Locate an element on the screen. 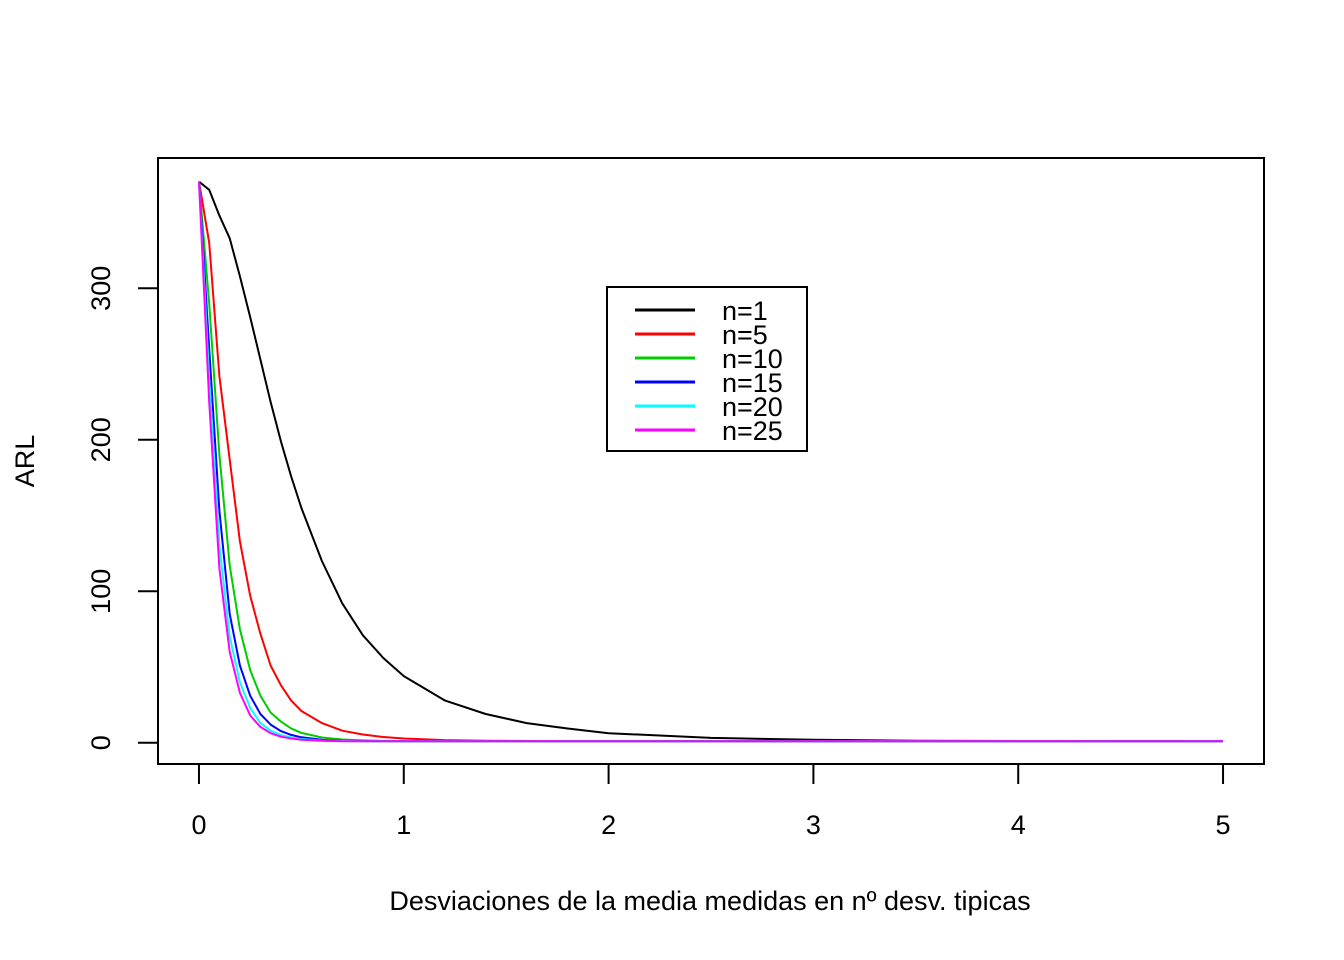 The width and height of the screenshot is (1344, 960). x-axis: 0 1 2 3 4 5 is located at coordinates (711, 801).